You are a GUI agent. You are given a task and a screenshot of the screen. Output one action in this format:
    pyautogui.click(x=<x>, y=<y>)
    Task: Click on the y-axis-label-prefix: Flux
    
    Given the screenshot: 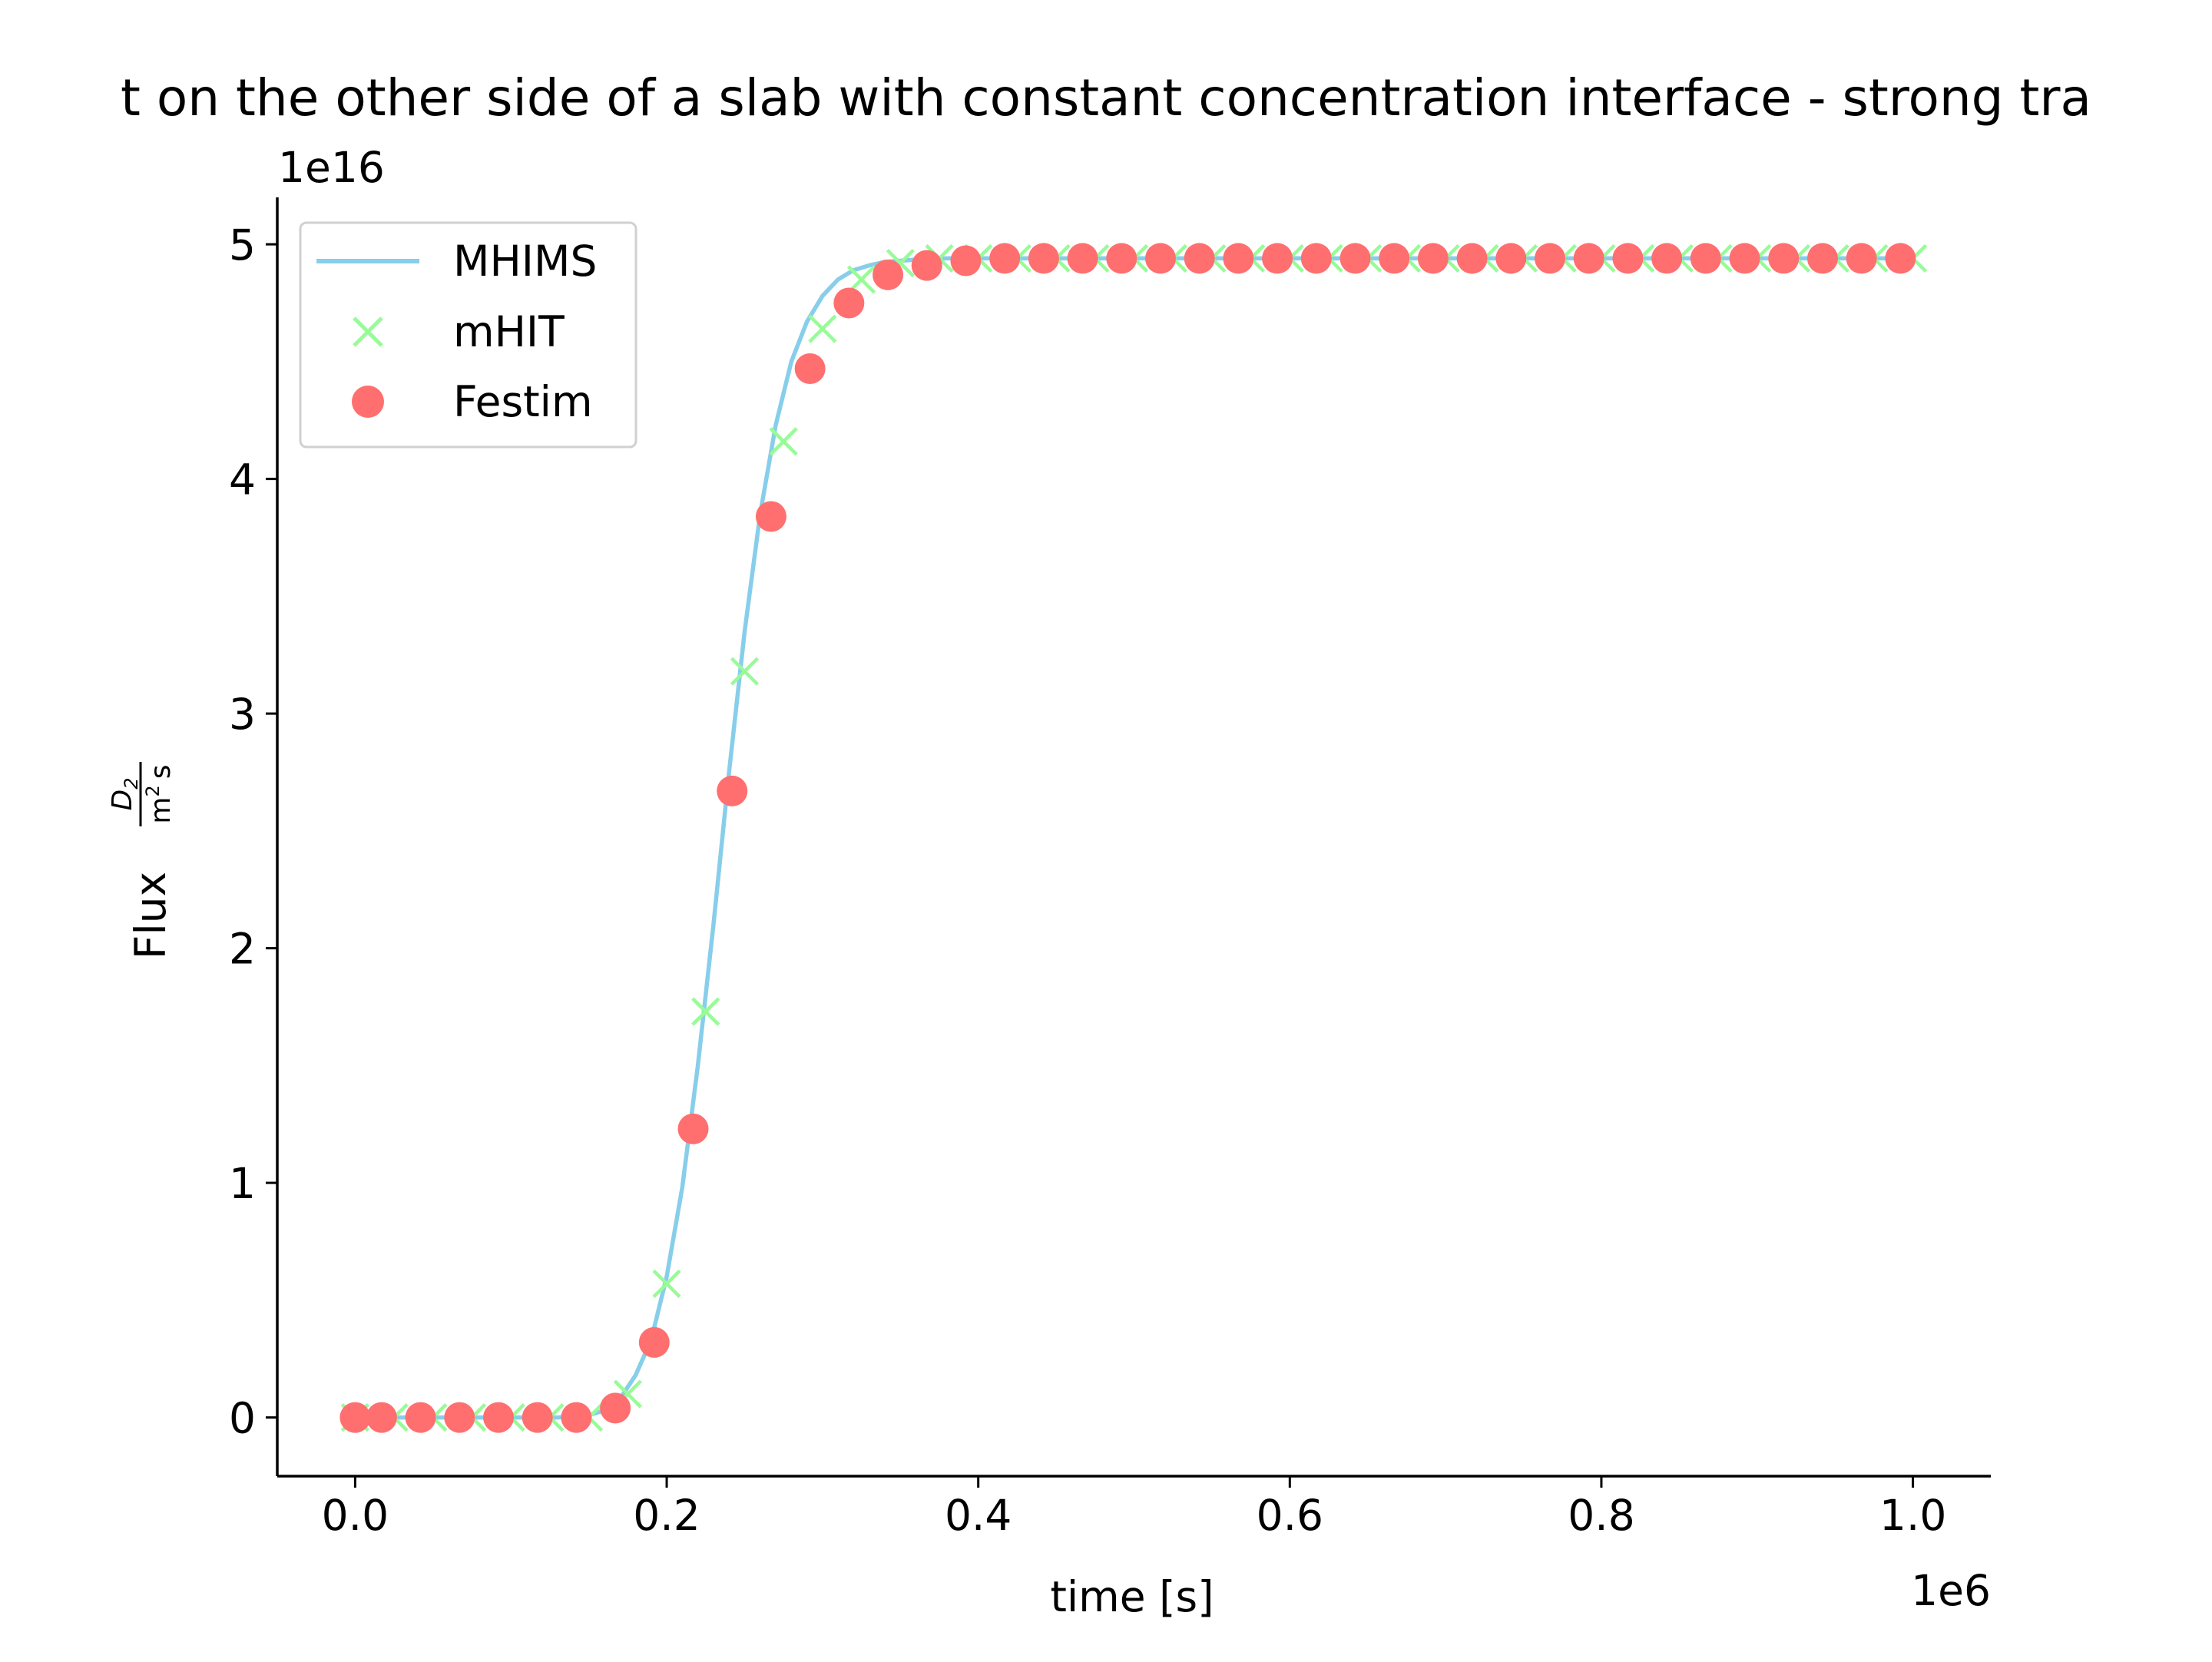 What is the action you would take?
    pyautogui.click(x=151, y=915)
    